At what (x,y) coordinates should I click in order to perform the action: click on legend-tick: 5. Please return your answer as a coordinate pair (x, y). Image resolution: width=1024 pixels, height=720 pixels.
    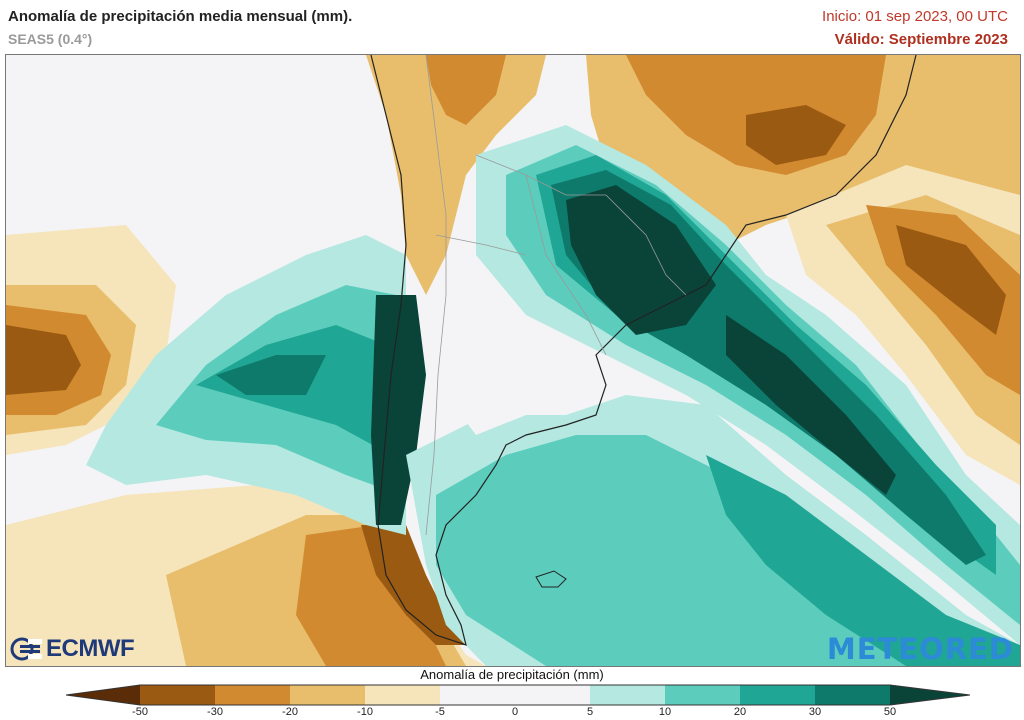
    Looking at the image, I should click on (590, 712).